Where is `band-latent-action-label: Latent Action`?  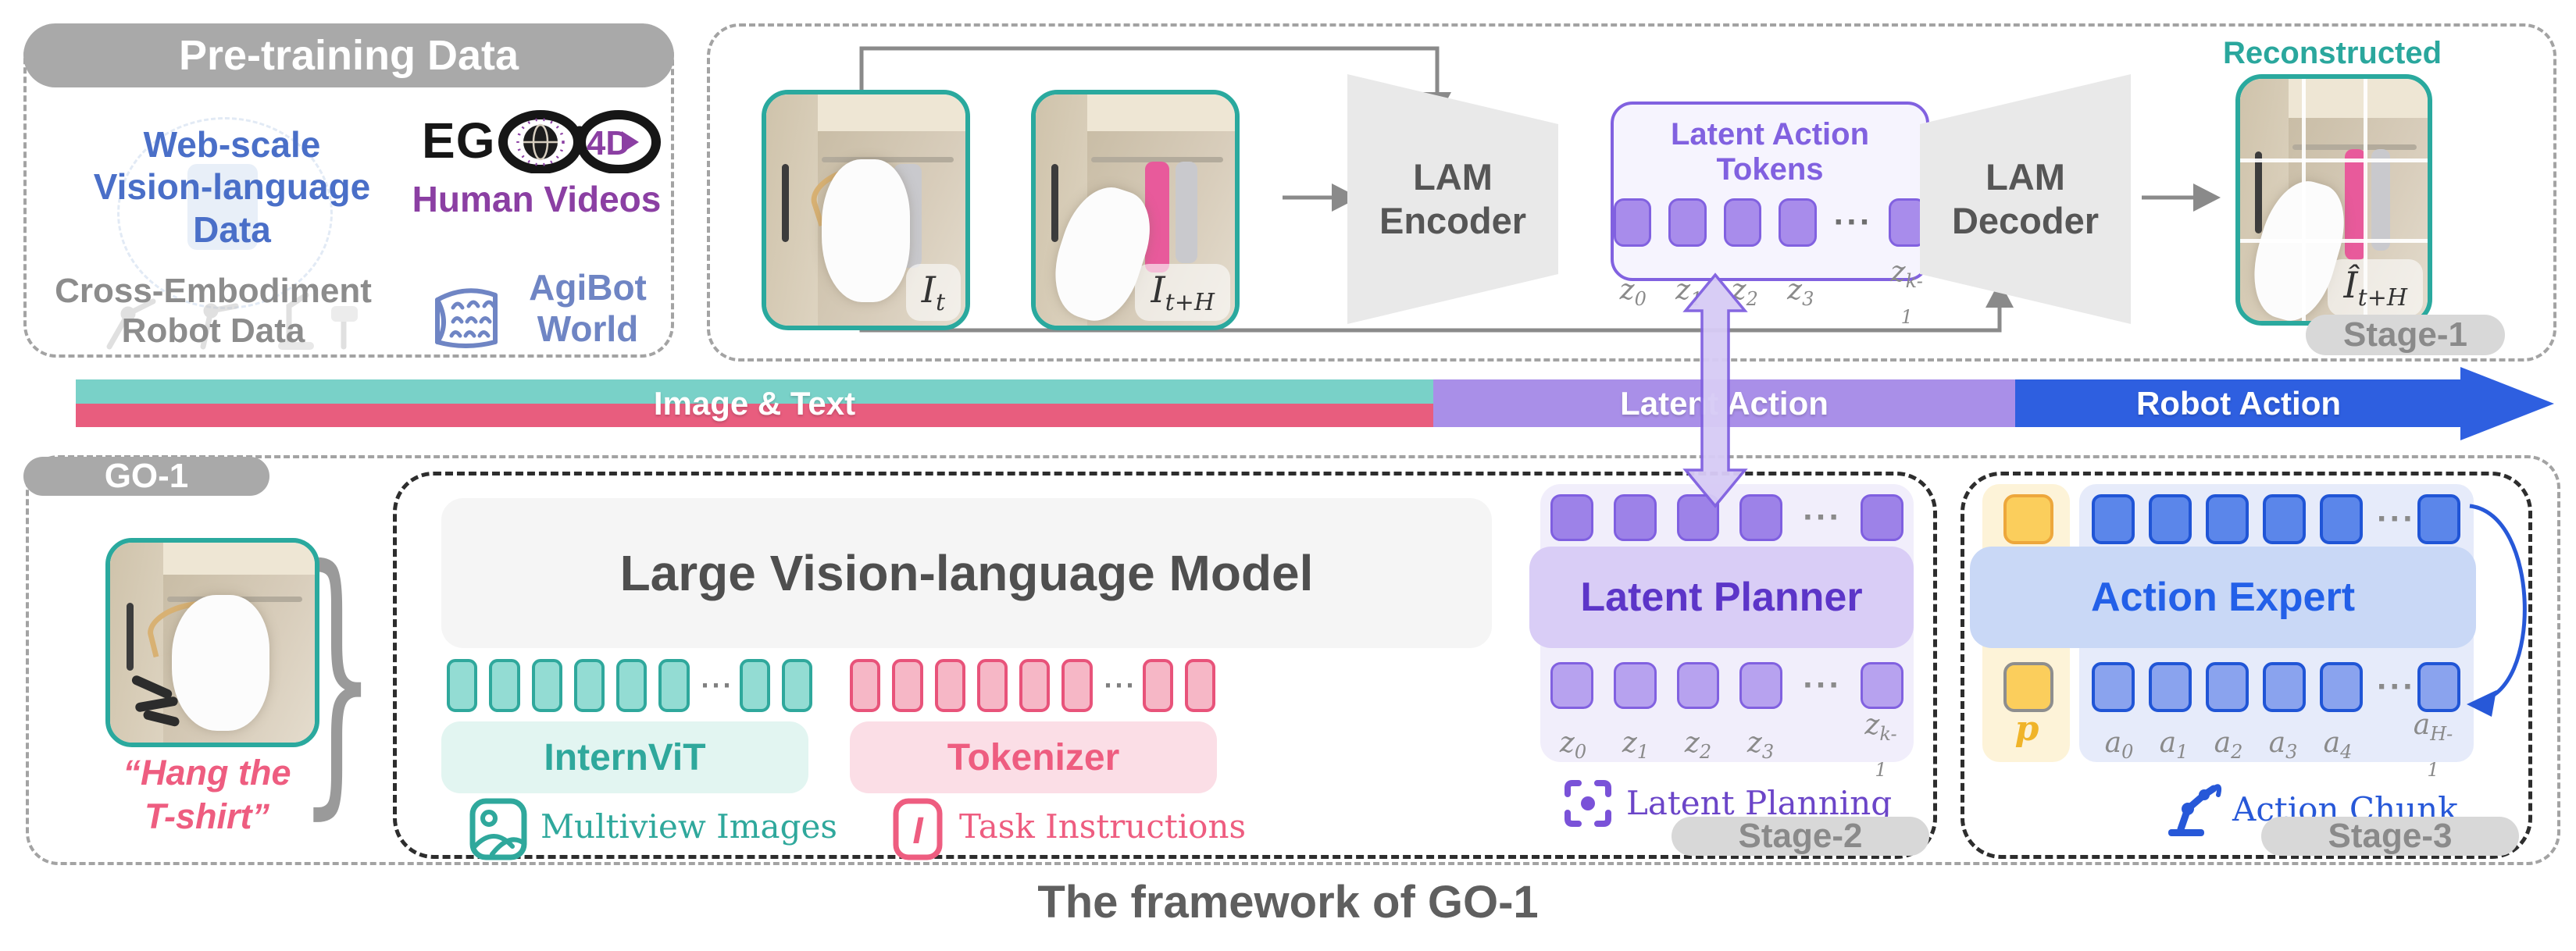
band-latent-action-label: Latent Action is located at coordinates (1724, 403).